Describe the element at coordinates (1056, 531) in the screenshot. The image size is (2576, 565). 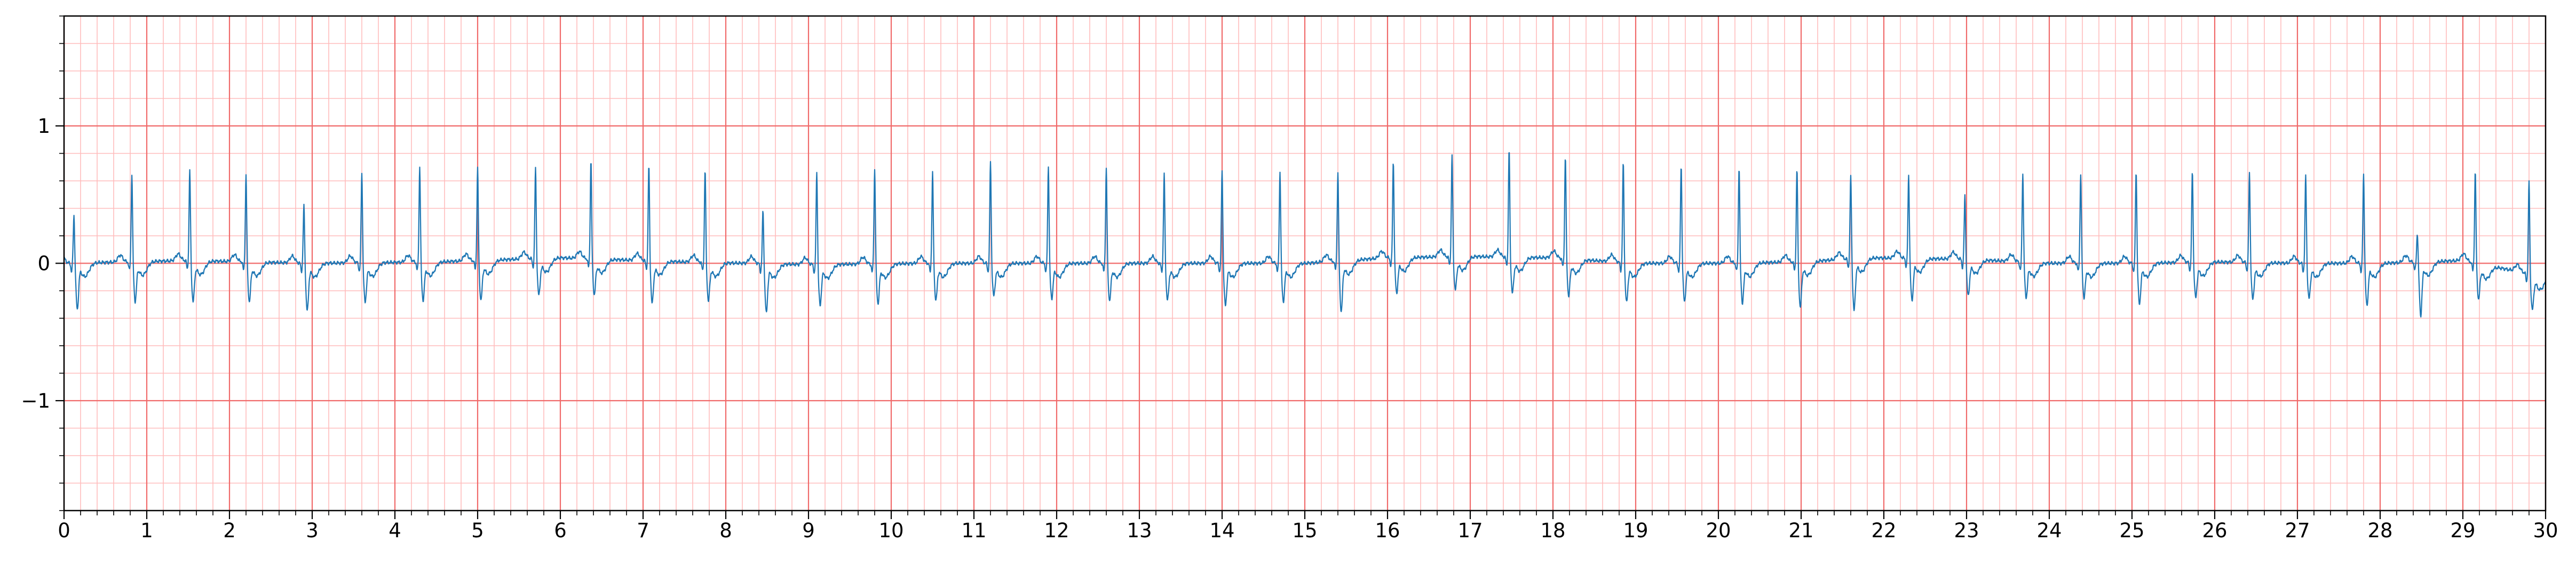
I see `x-tick-label: 12` at that location.